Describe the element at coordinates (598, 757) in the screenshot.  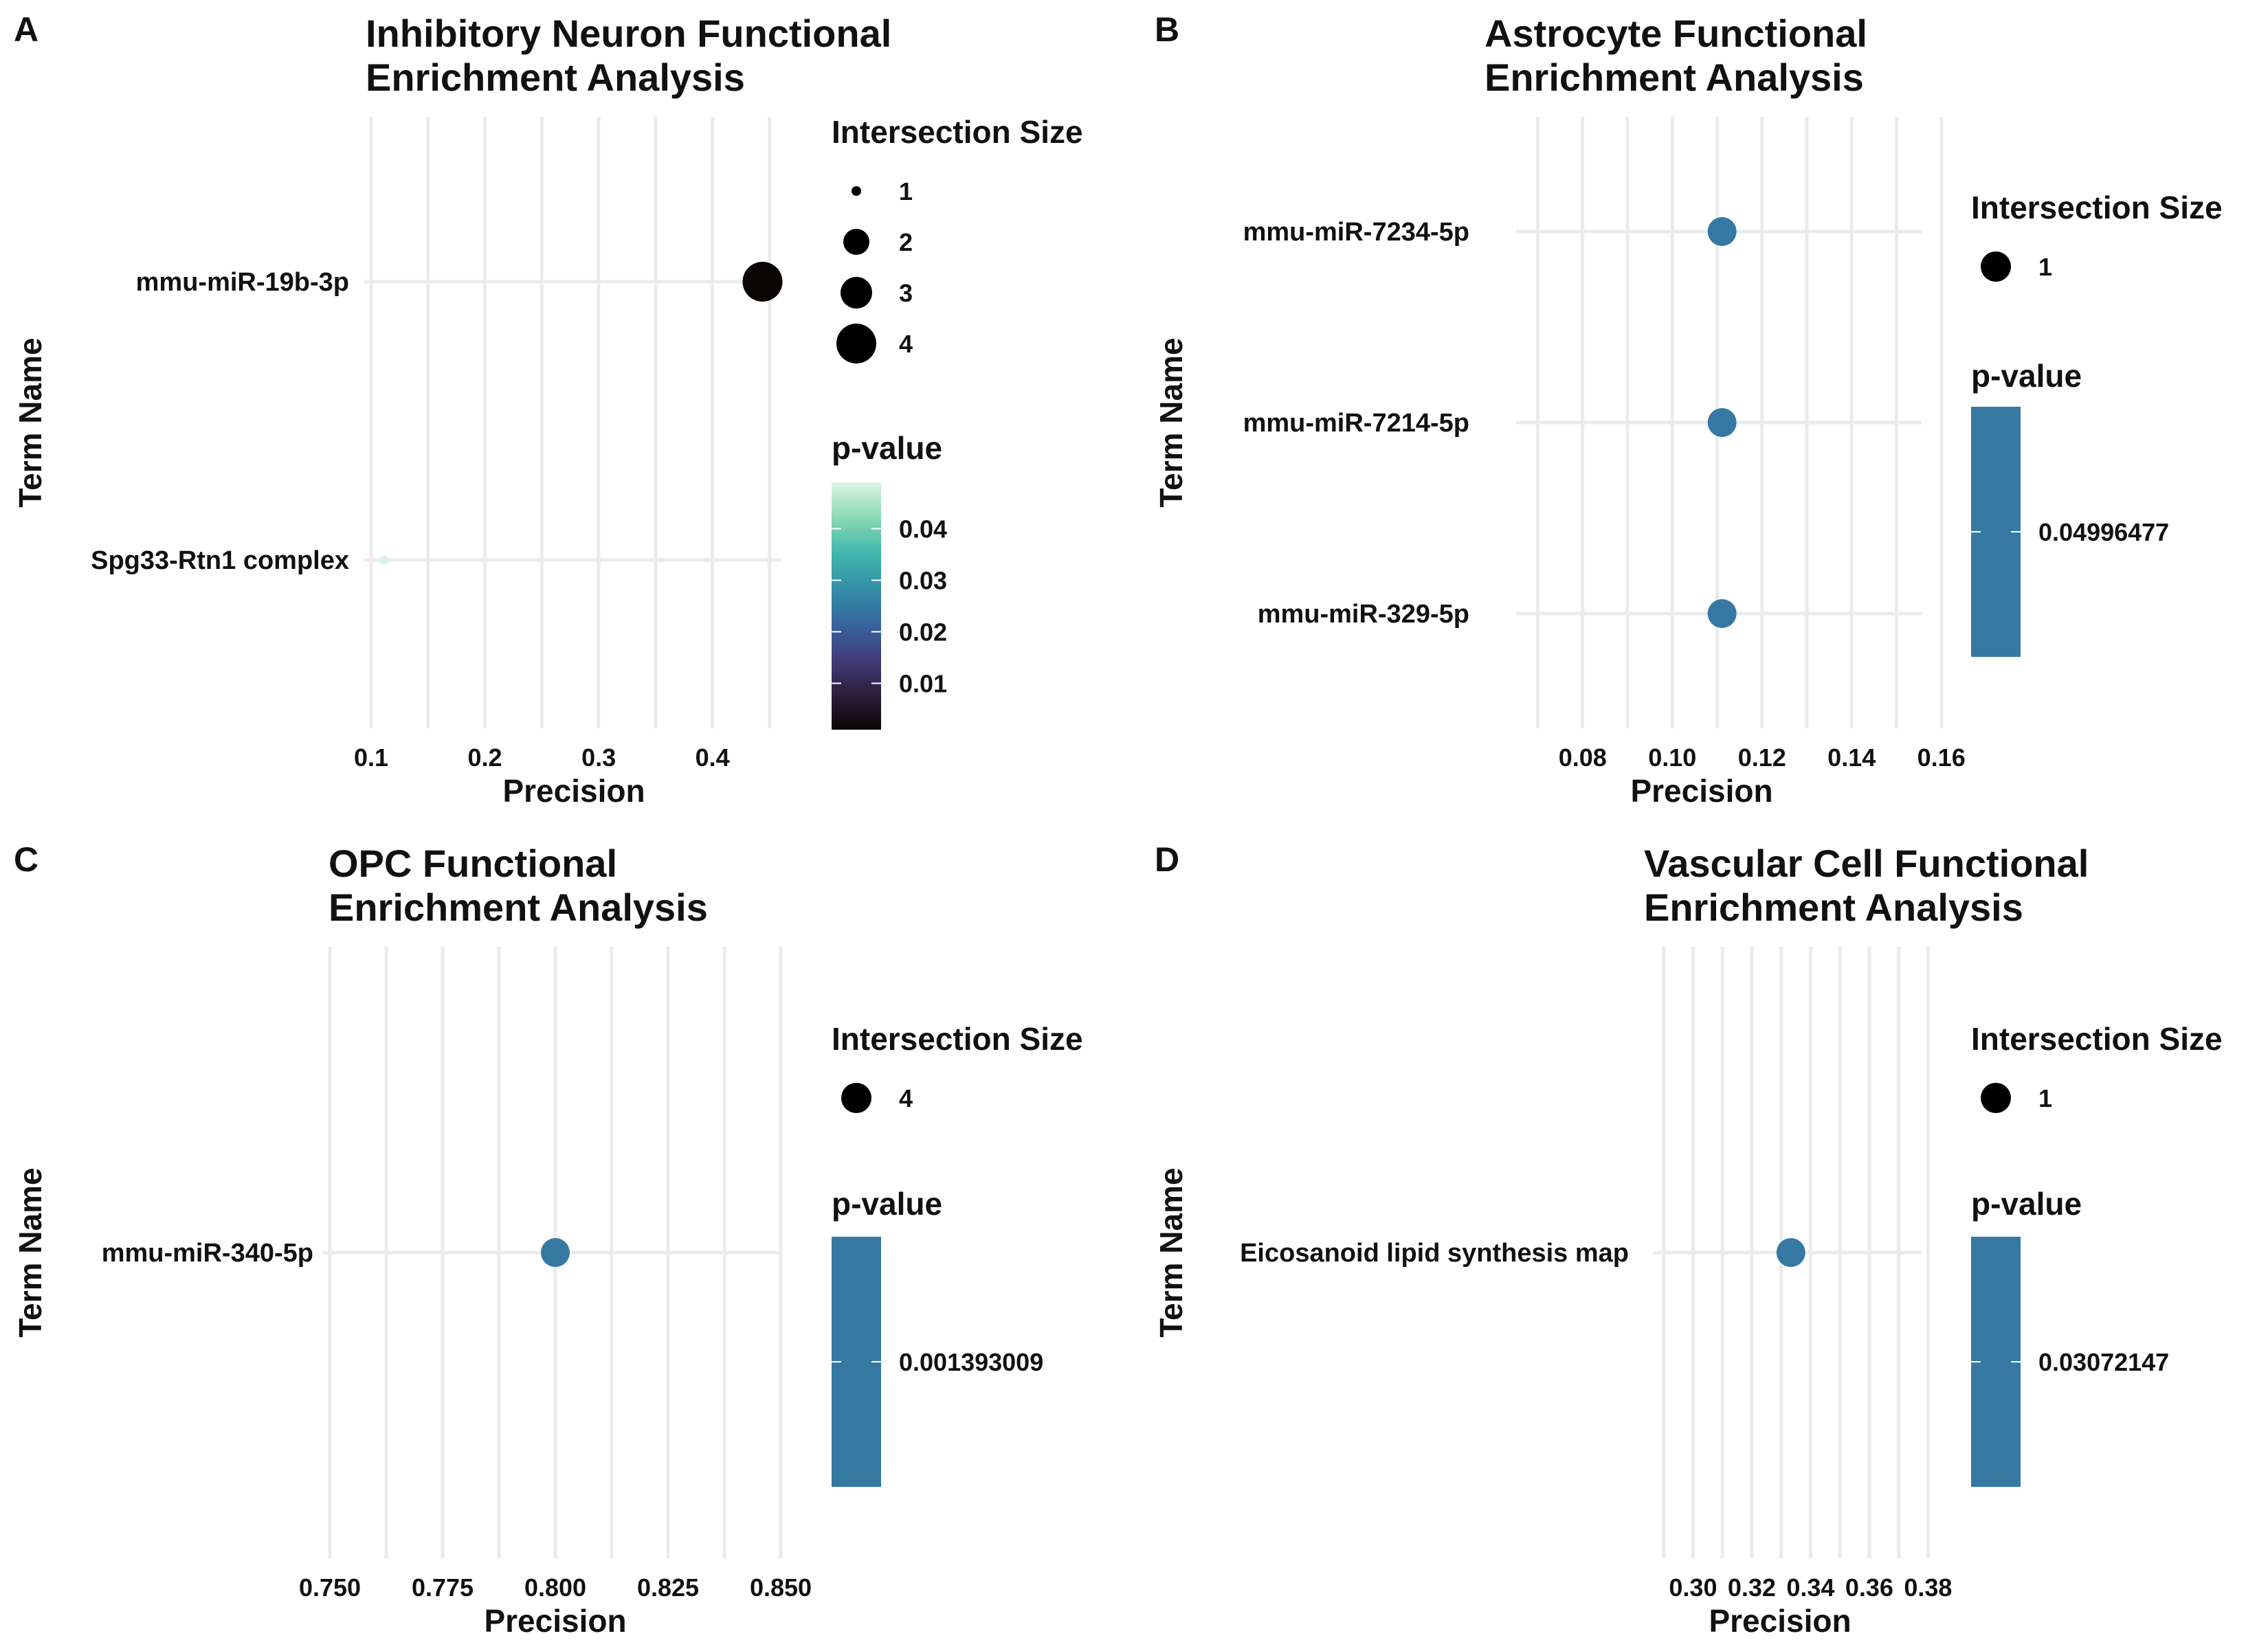
I see `x-tick-label: 0.3` at that location.